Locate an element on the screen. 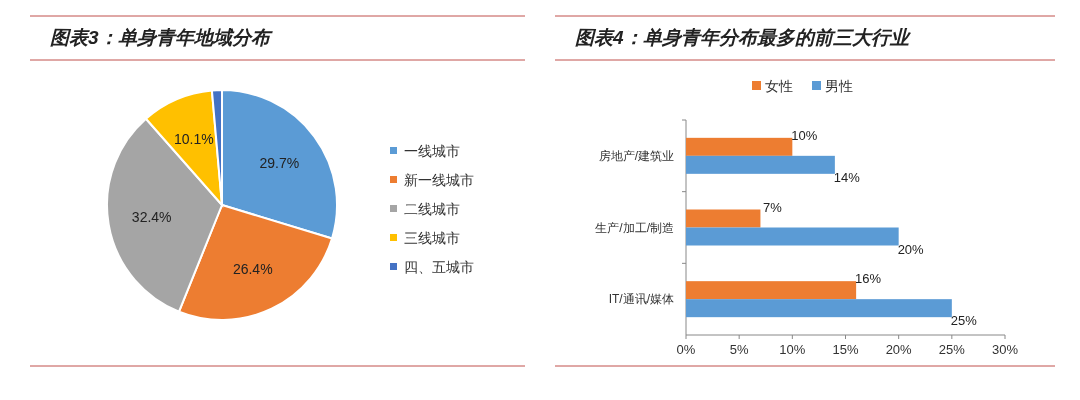 This screenshot has height=400, width=1080. x-tick-label: 25% is located at coordinates (952, 349).